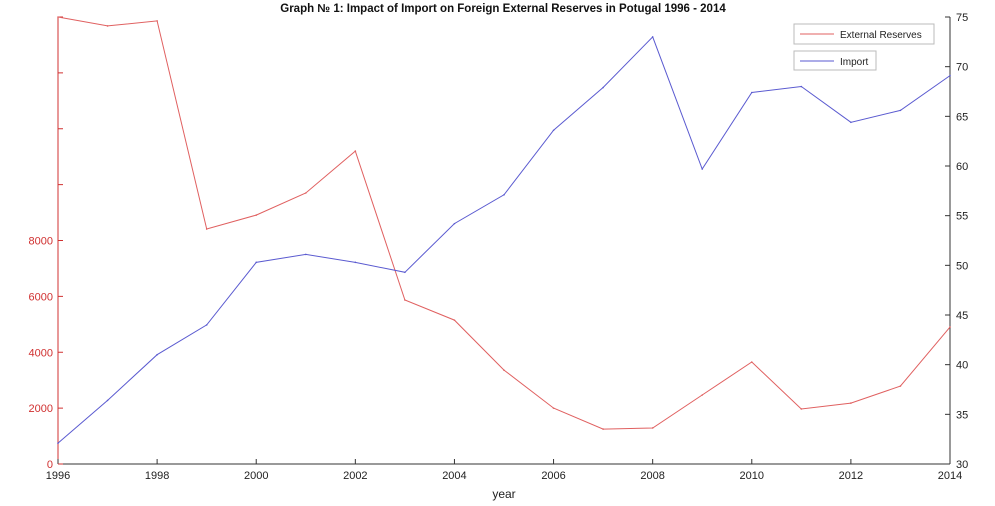  I want to click on x-tick-label: 2006, so click(553, 476).